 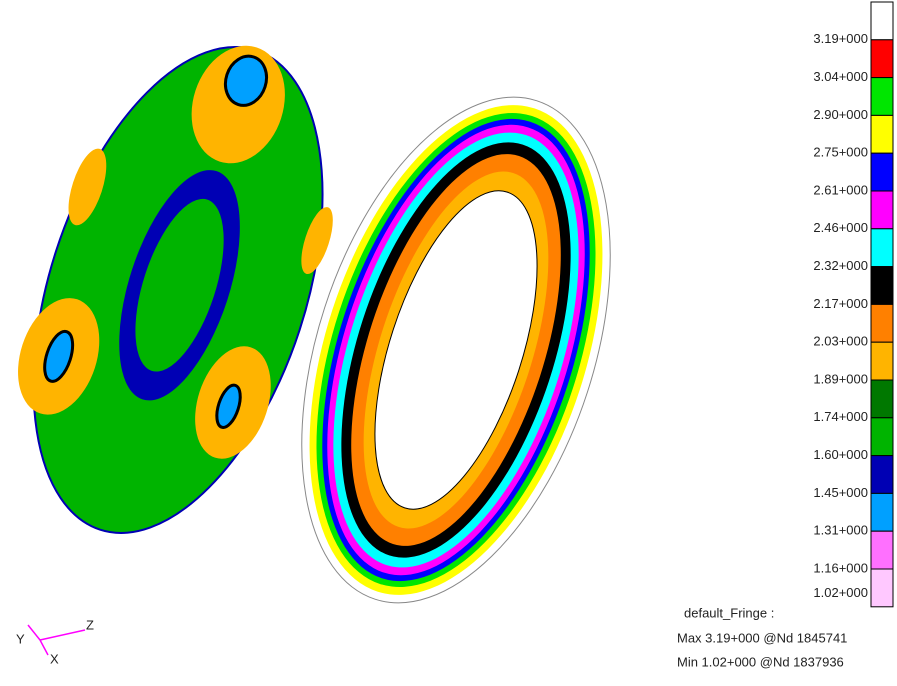 What do you see at coordinates (840, 114) in the screenshot?
I see `legend-label: 2.90+000` at bounding box center [840, 114].